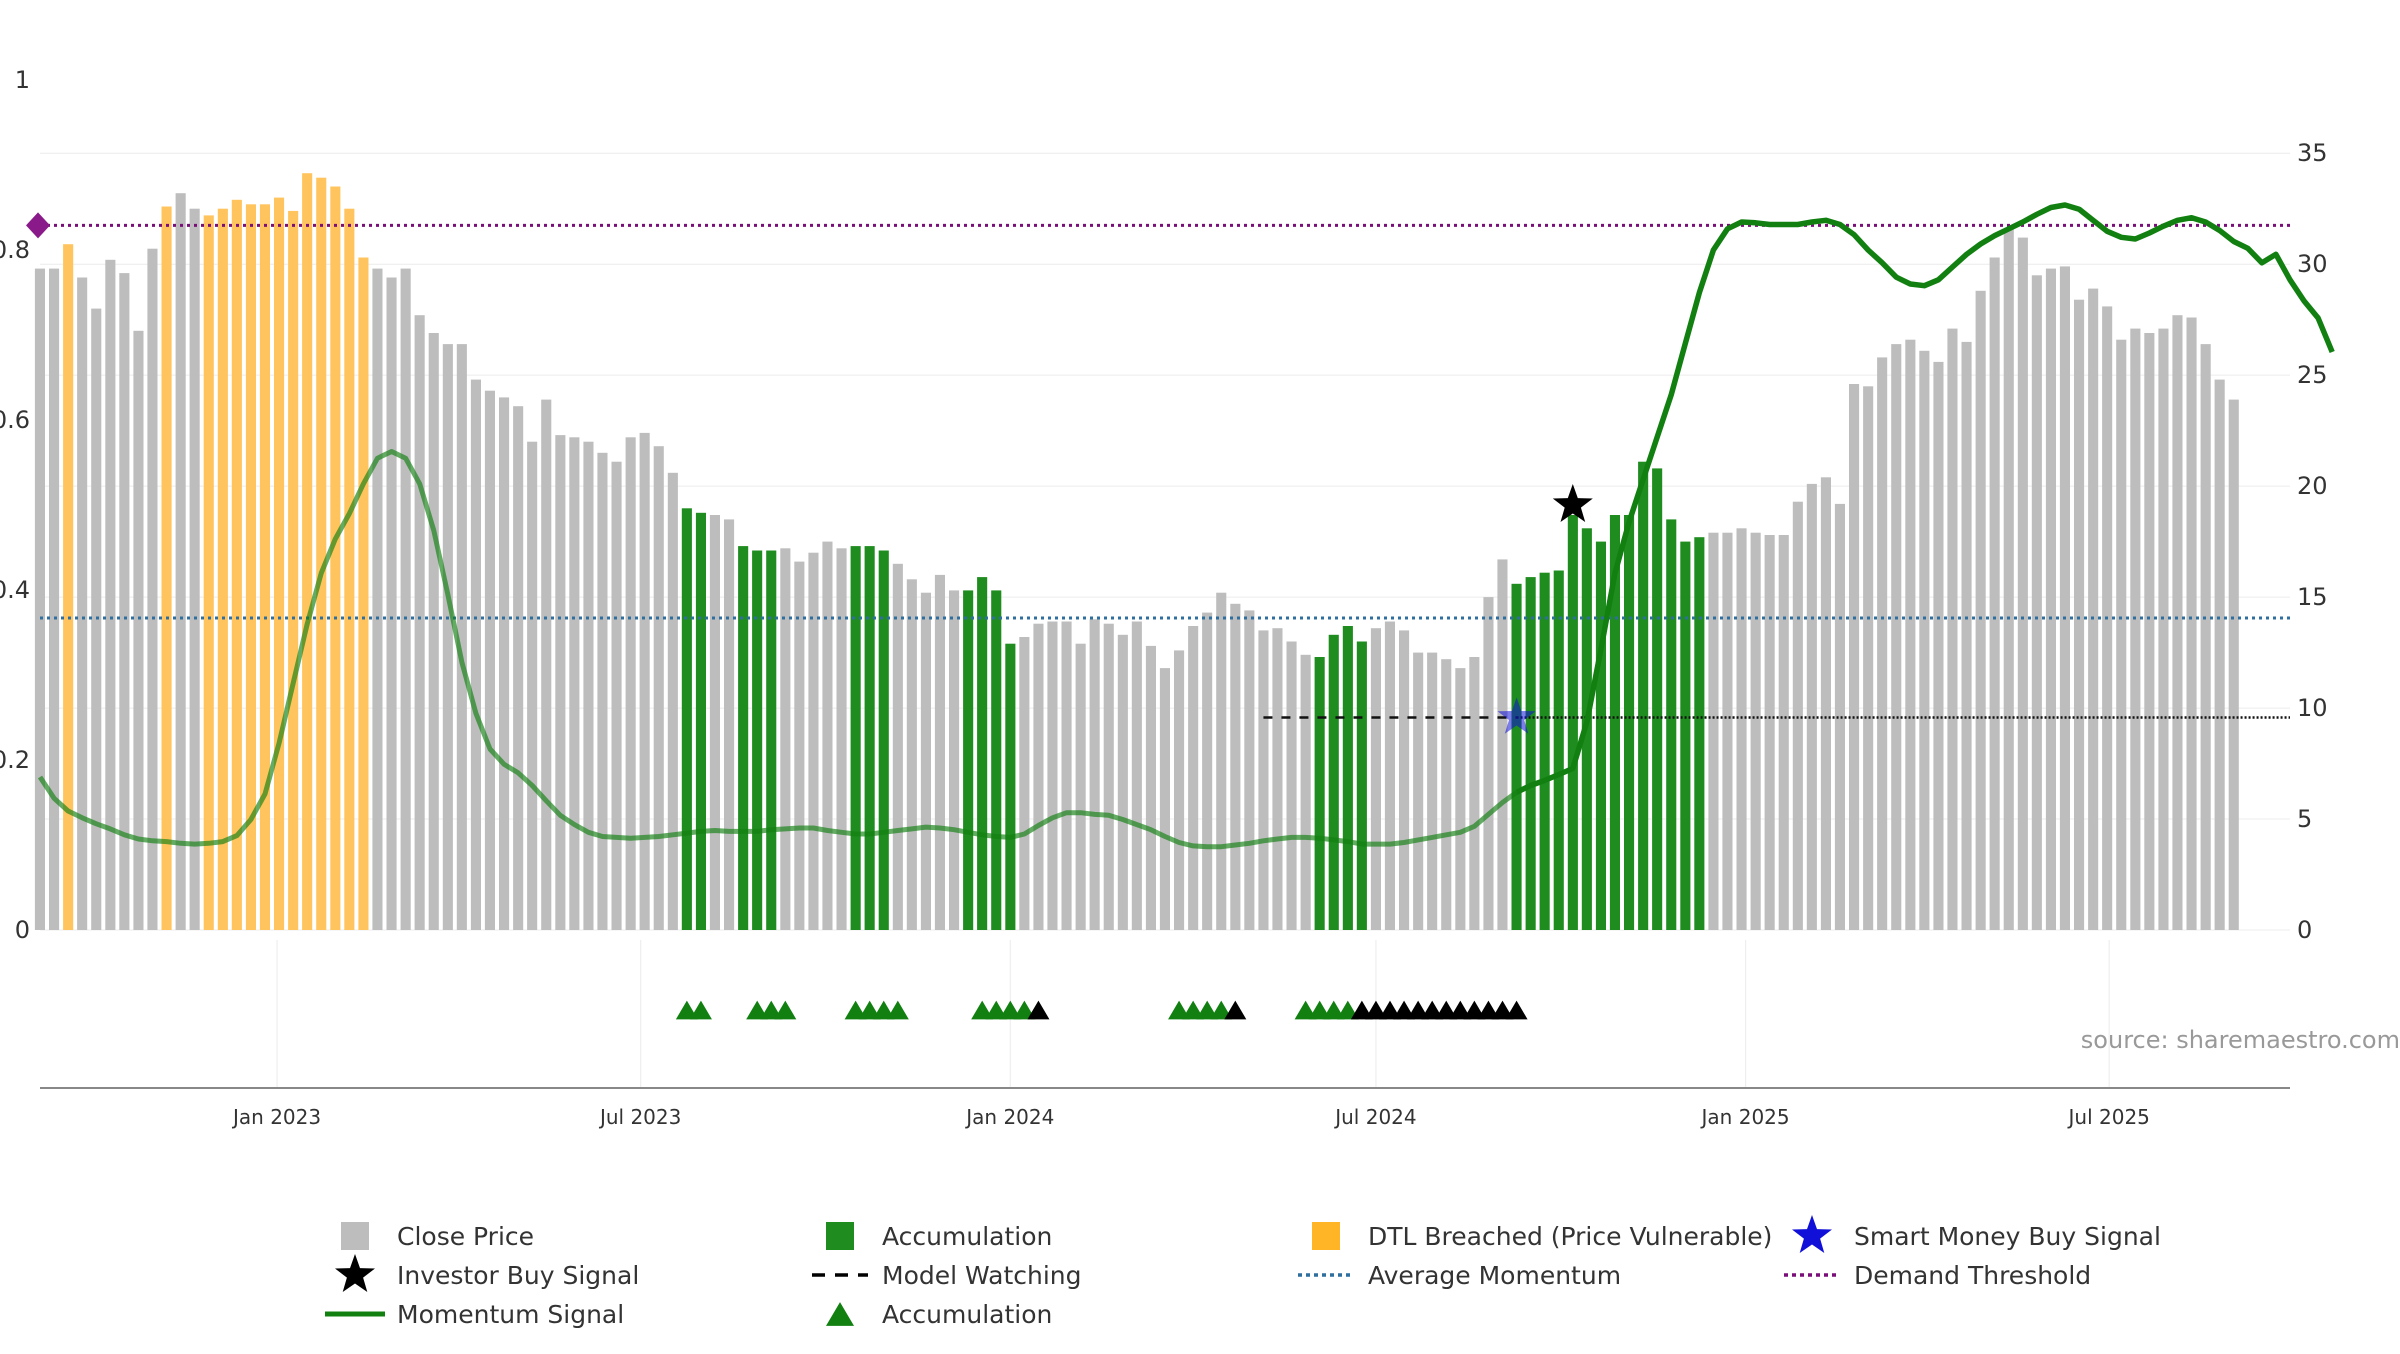 This screenshot has height=1354, width=2400. What do you see at coordinates (1009, 1117) in the screenshot?
I see `x-tick-label: Jan 2024` at bounding box center [1009, 1117].